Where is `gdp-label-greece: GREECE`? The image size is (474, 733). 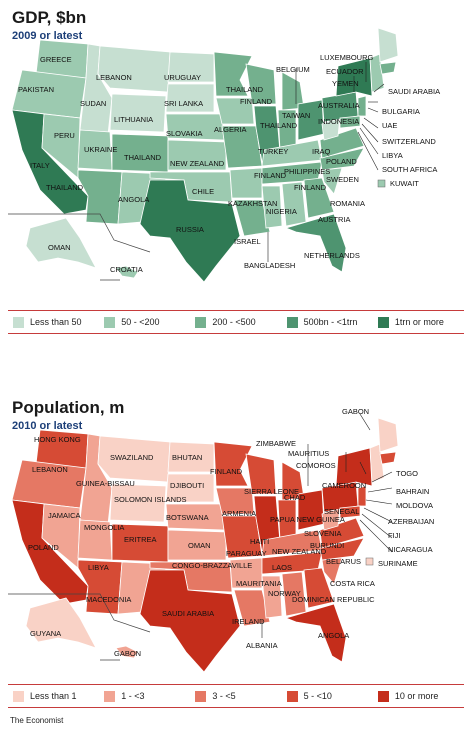 gdp-label-greece: GREECE is located at coordinates (56, 59).